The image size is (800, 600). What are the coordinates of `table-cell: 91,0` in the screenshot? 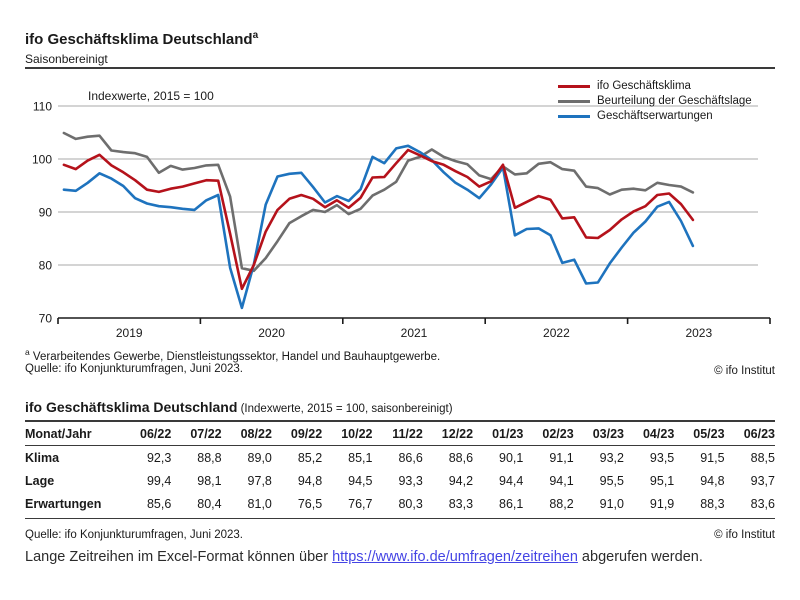 It's located at (598, 505).